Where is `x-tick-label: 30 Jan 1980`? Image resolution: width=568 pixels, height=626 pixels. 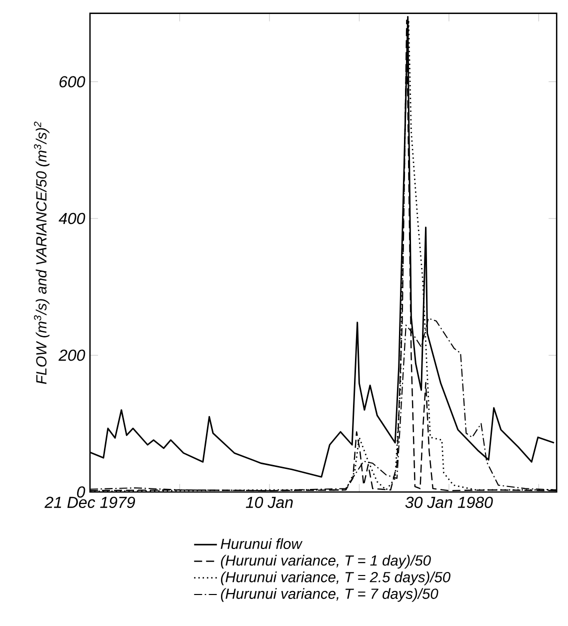
x-tick-label: 30 Jan 1980 is located at coordinates (449, 502).